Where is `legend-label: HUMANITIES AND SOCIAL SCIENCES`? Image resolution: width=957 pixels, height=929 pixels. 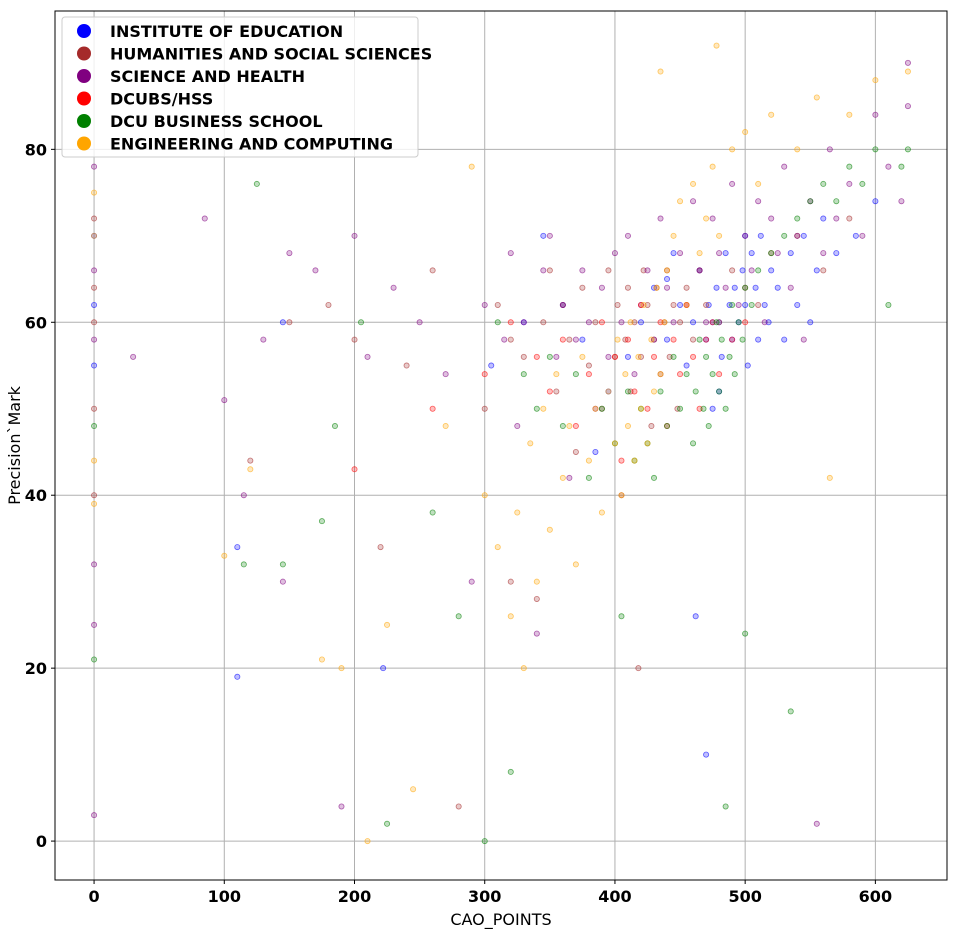
legend-label: HUMANITIES AND SOCIAL SCIENCES is located at coordinates (271, 54).